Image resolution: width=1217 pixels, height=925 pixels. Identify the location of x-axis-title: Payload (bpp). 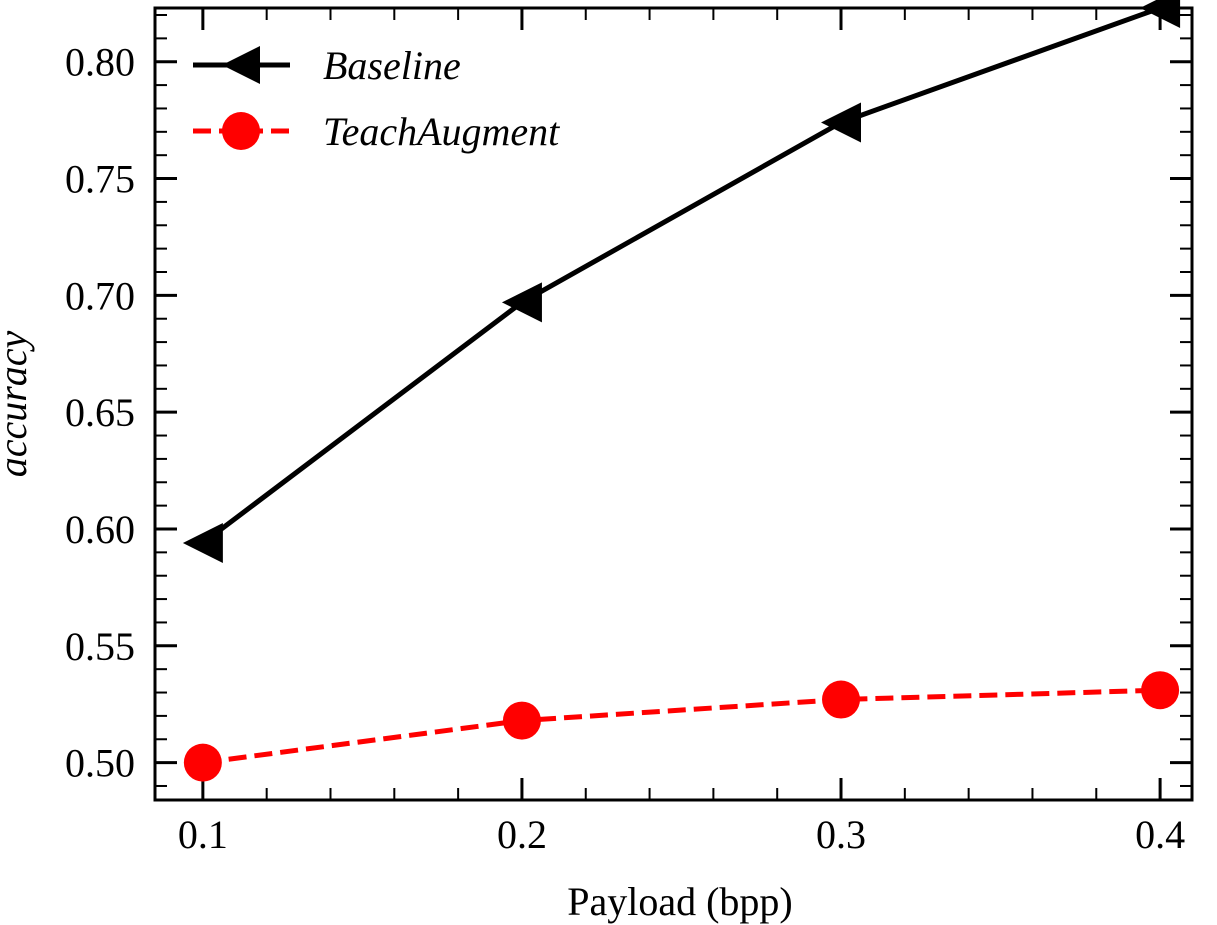
(680, 901).